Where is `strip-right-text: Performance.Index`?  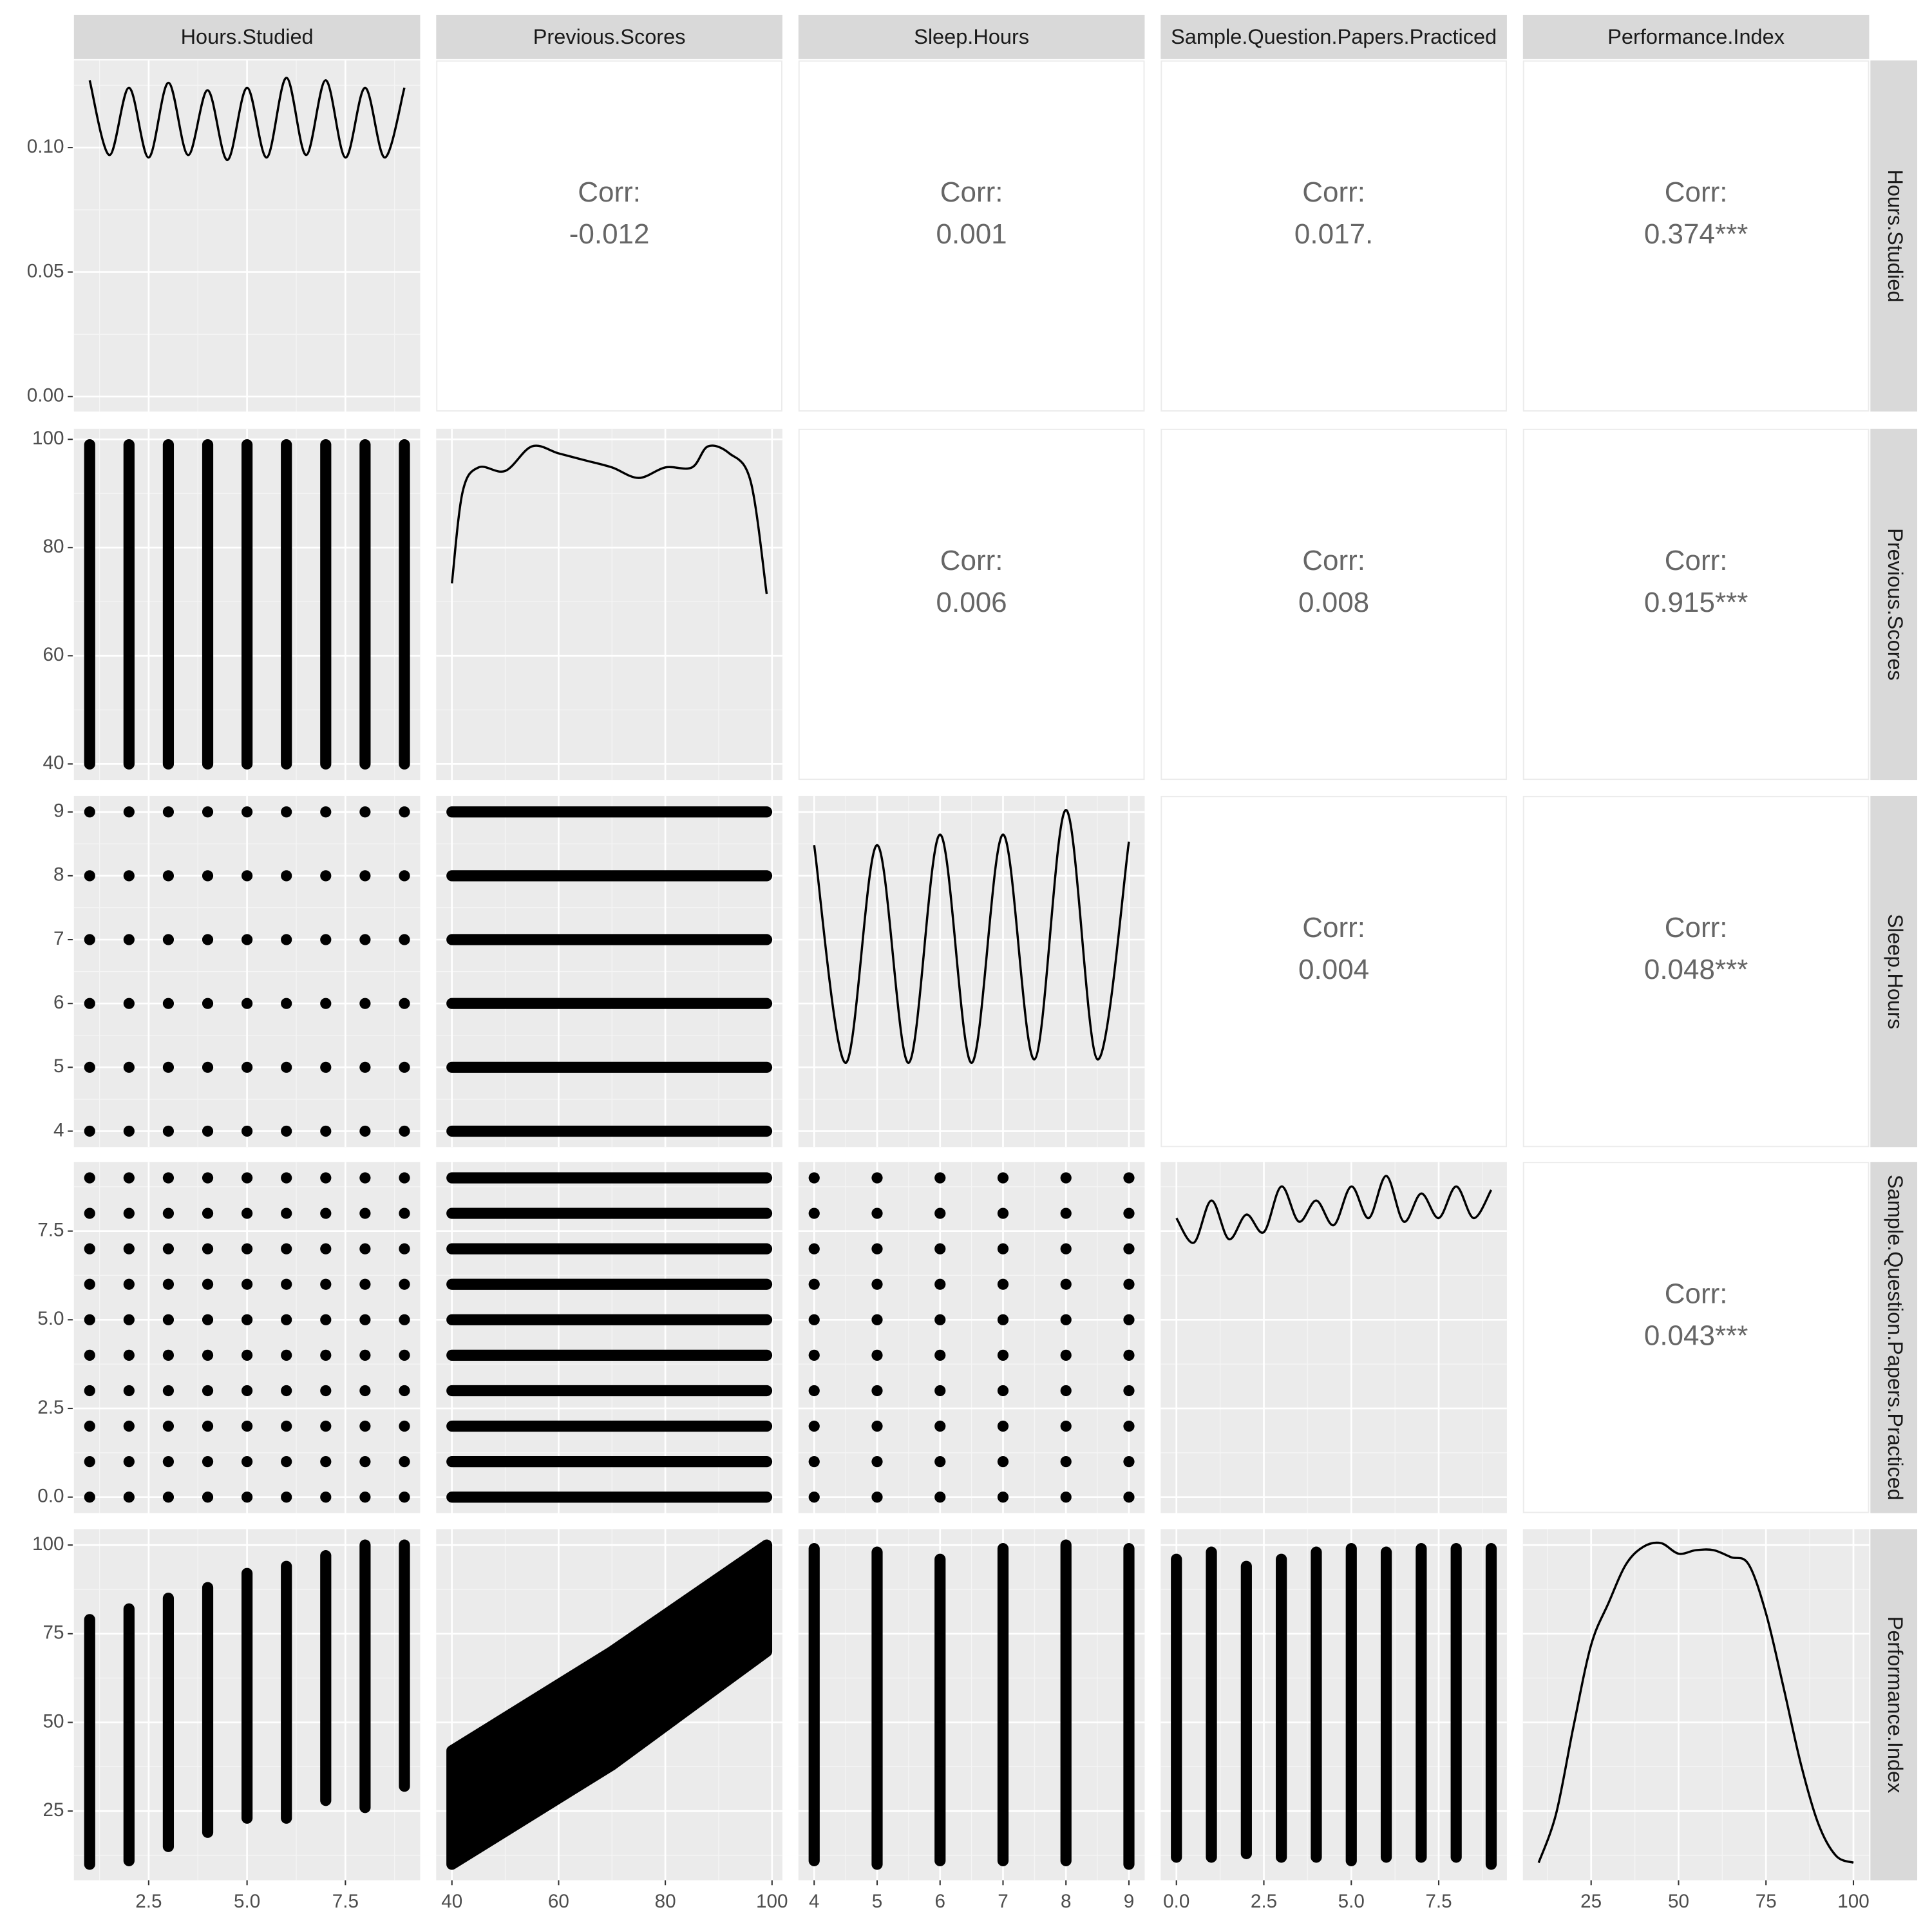 strip-right-text: Performance.Index is located at coordinates (1896, 1705).